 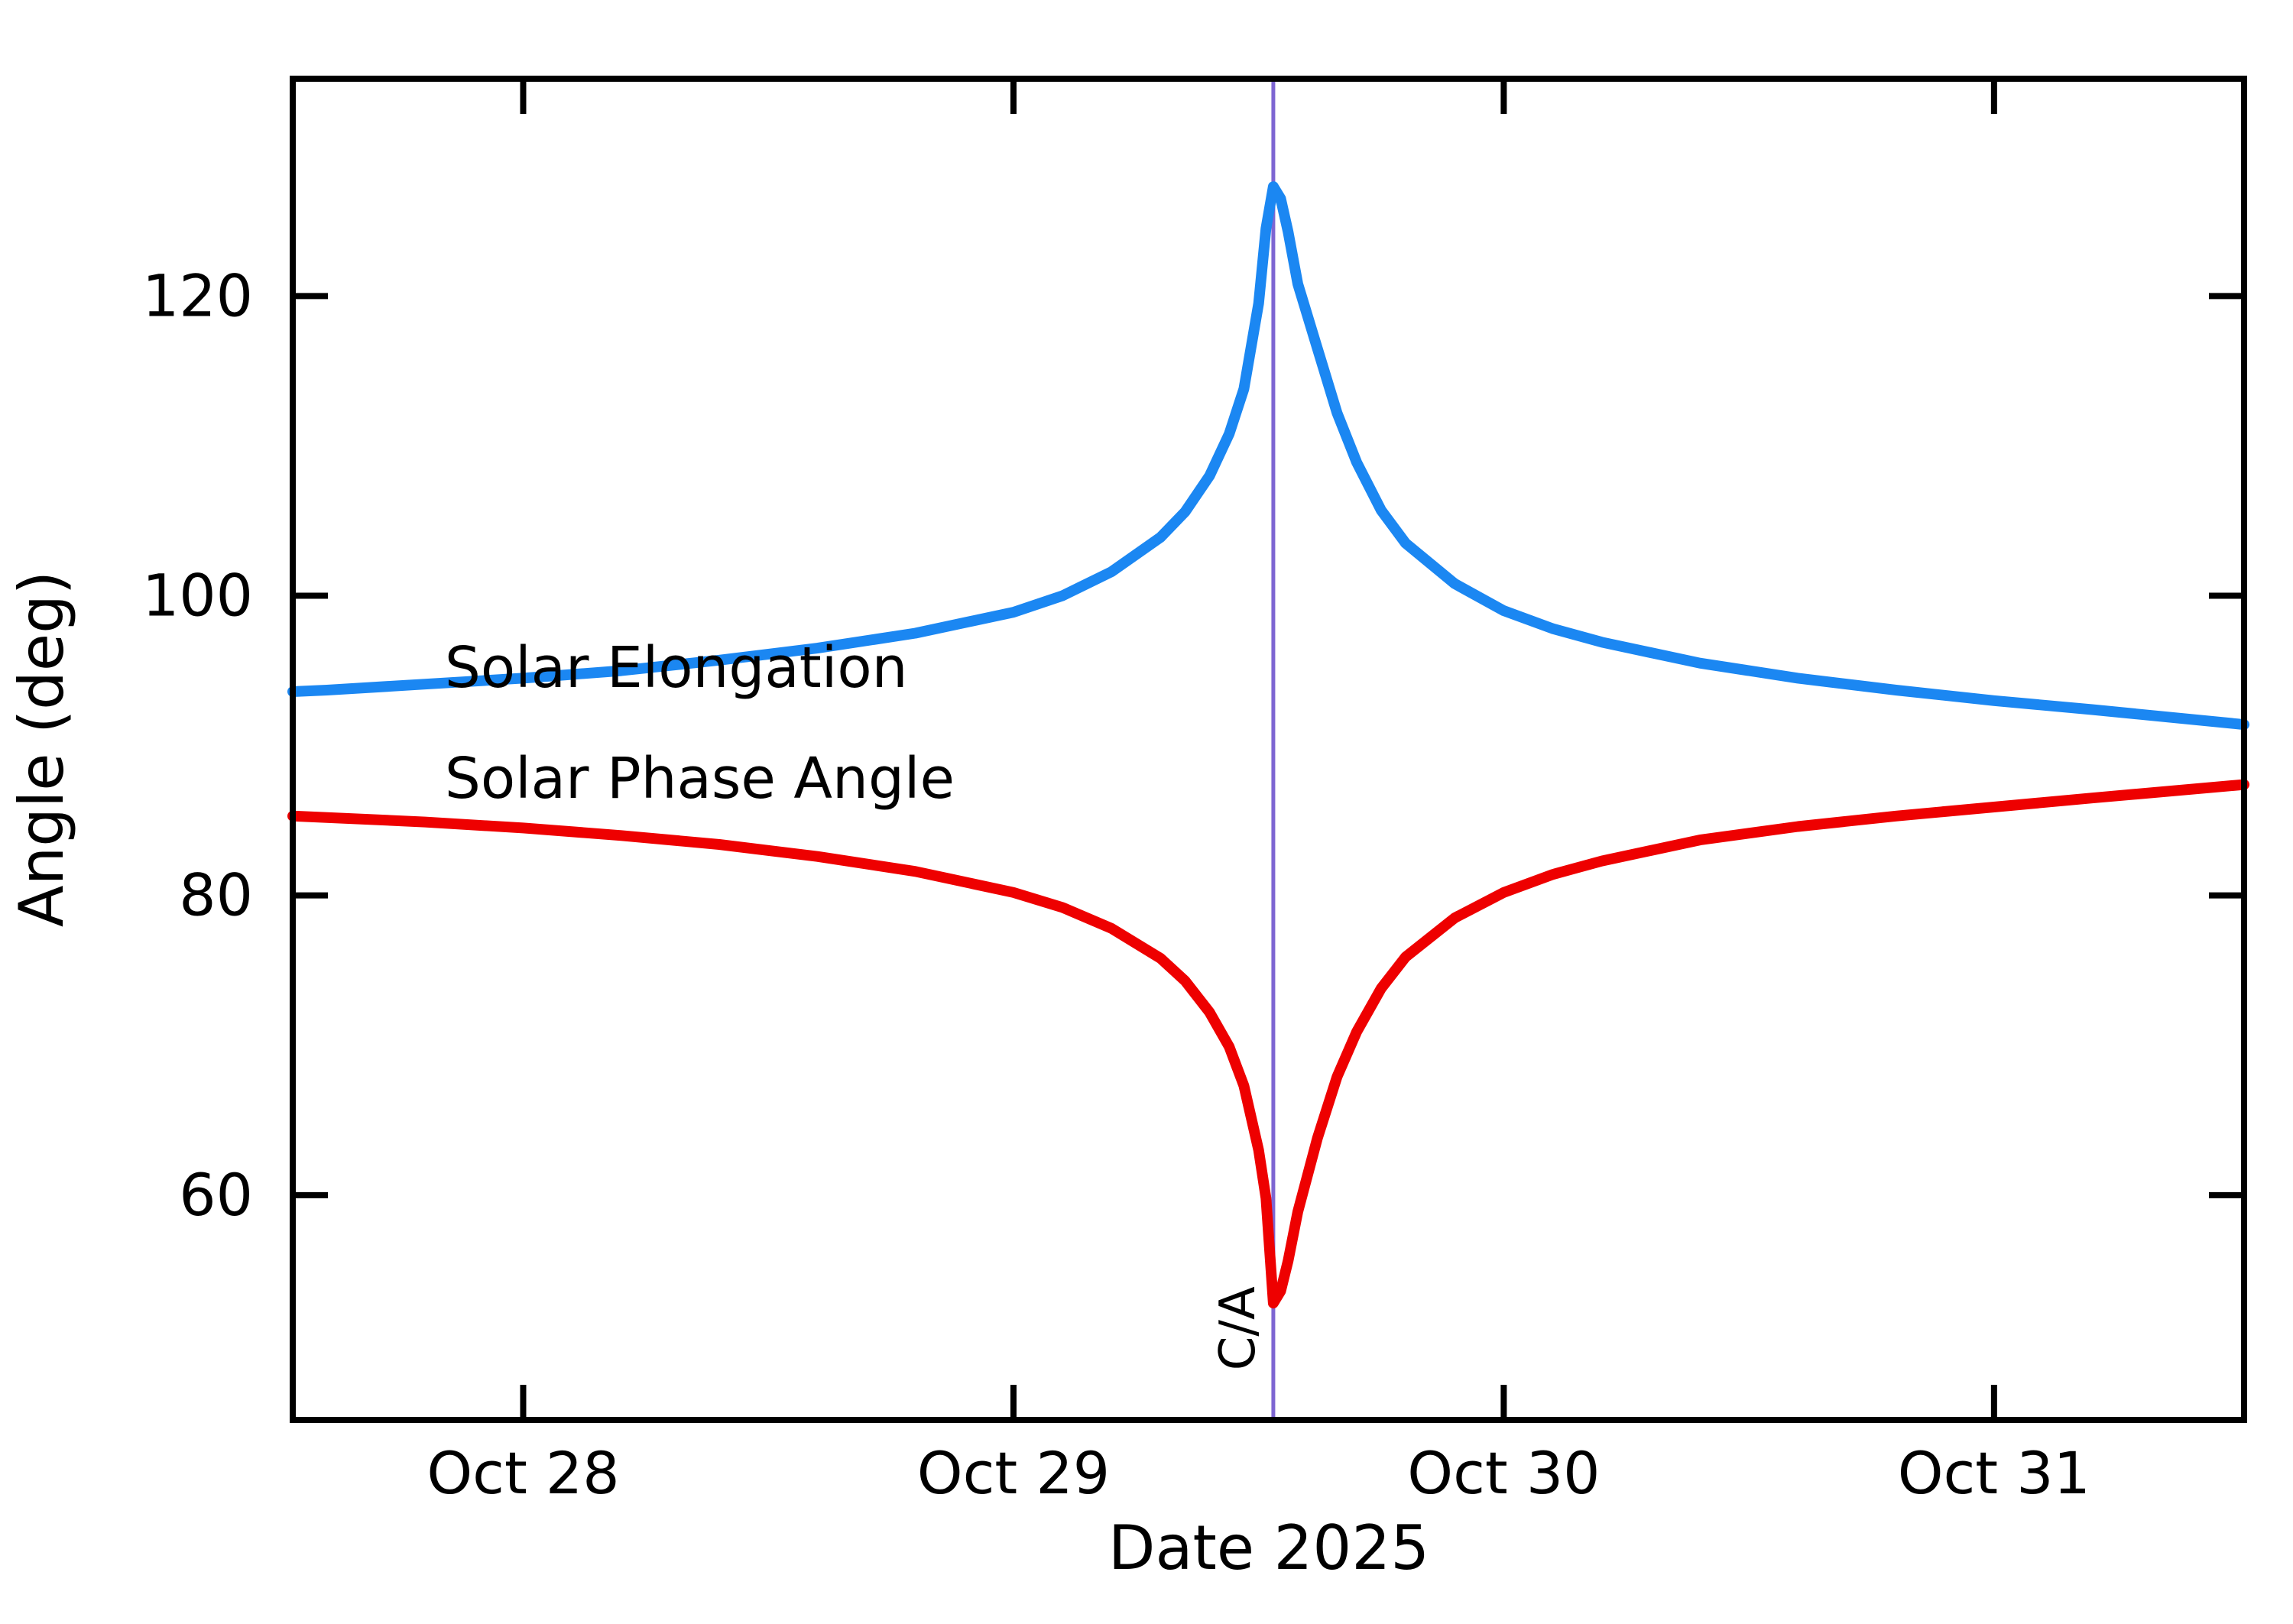 I want to click on closest-approach-label: C/A, so click(x=1238, y=1328).